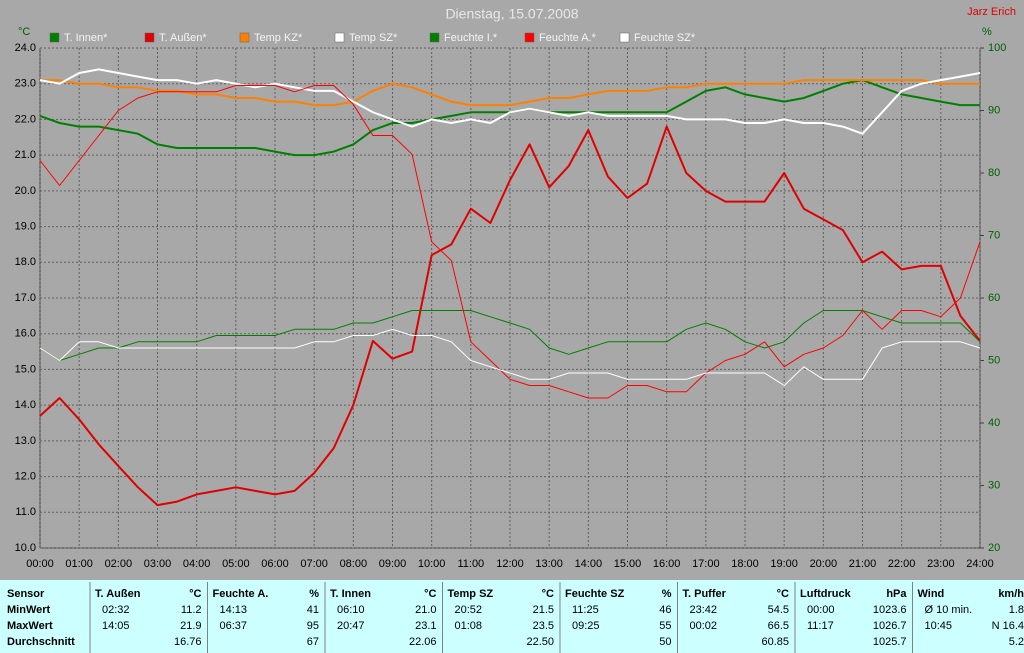  What do you see at coordinates (994, 235) in the screenshot?
I see `y2-tick-label: 70` at bounding box center [994, 235].